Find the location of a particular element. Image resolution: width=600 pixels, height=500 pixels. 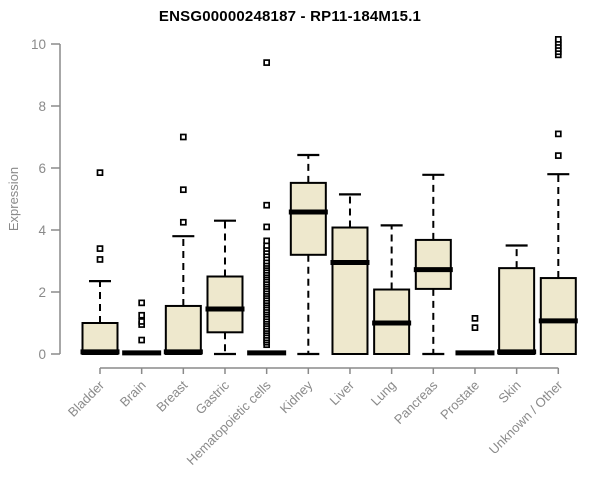

y-tick-label: 10 is located at coordinates (38, 44).